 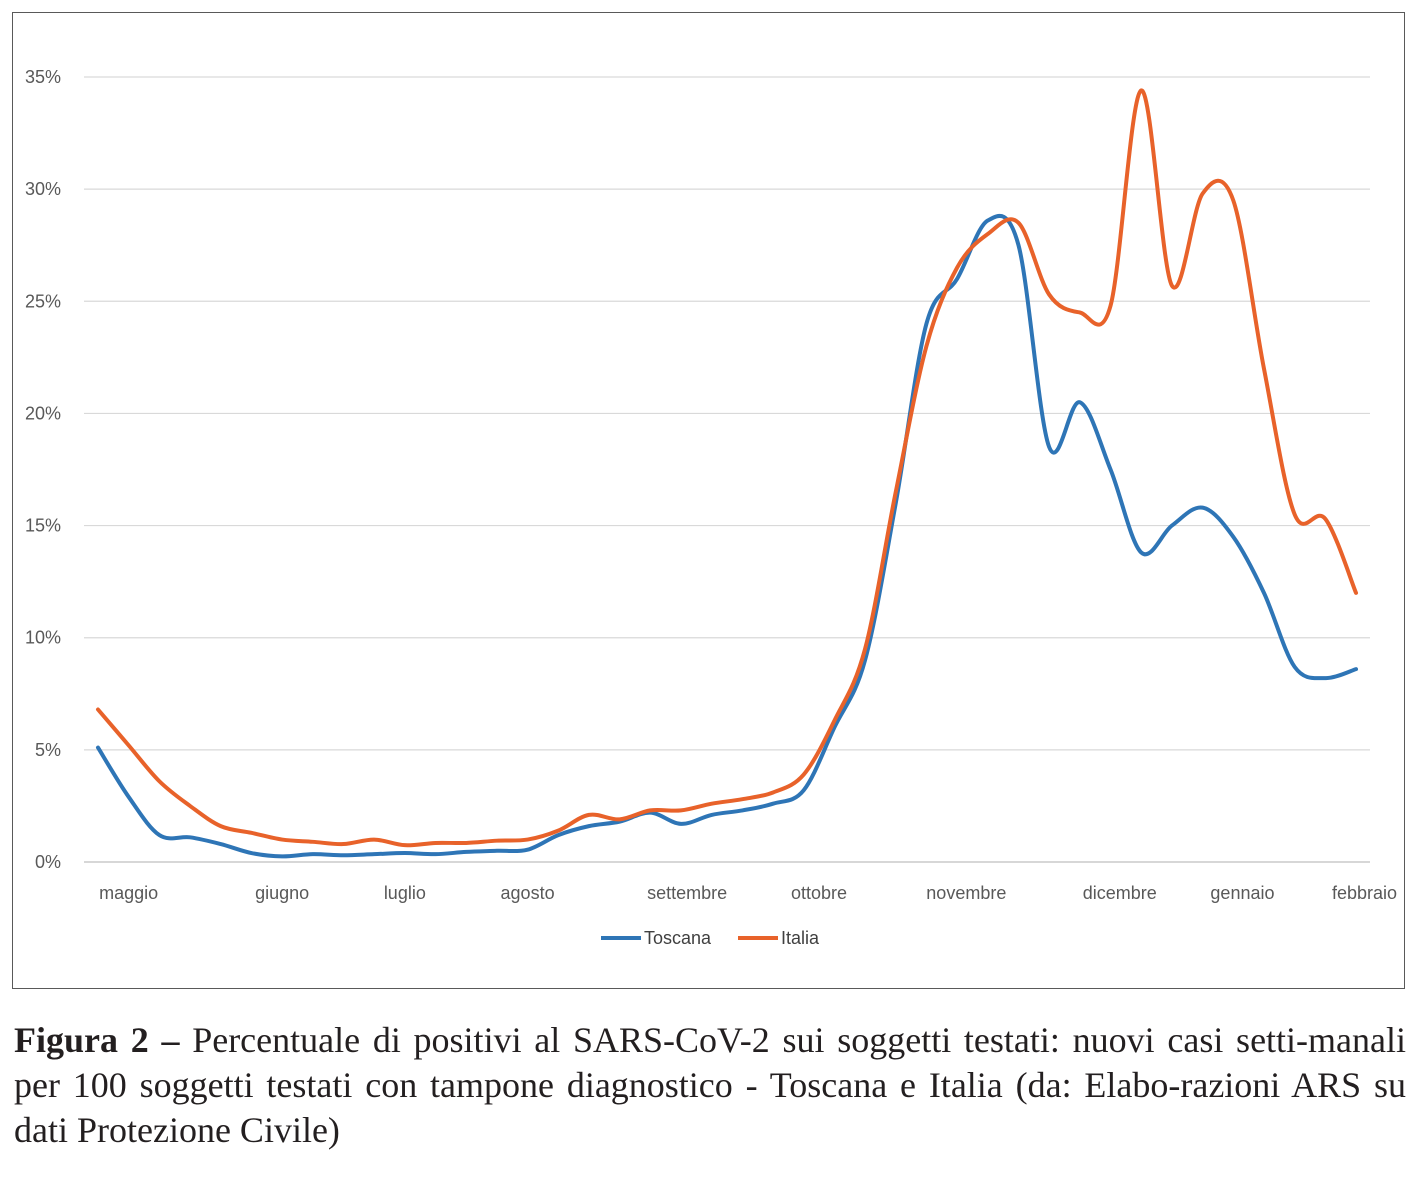 What do you see at coordinates (43, 413) in the screenshot?
I see `y-tick-label: 20%` at bounding box center [43, 413].